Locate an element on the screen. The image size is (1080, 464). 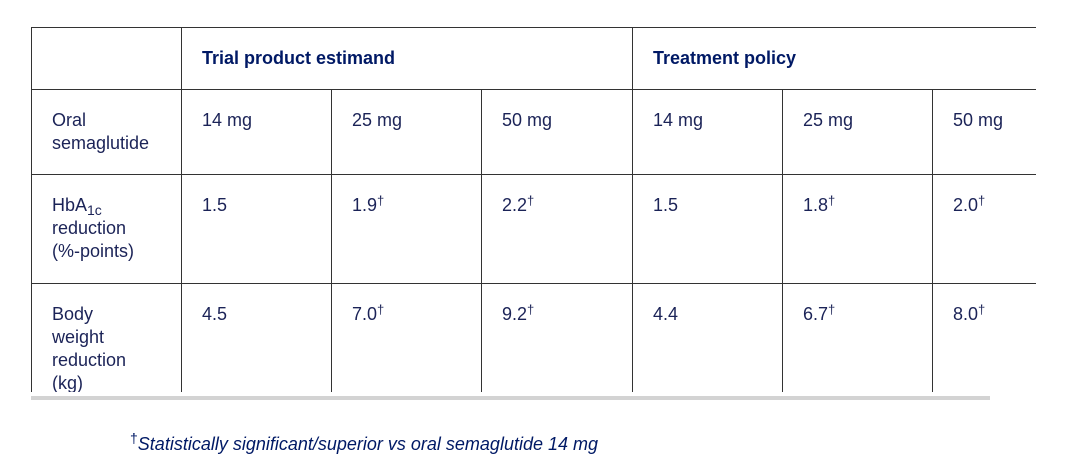
row-label-rest: reduction (%-points) is located at coordinates (93, 239).